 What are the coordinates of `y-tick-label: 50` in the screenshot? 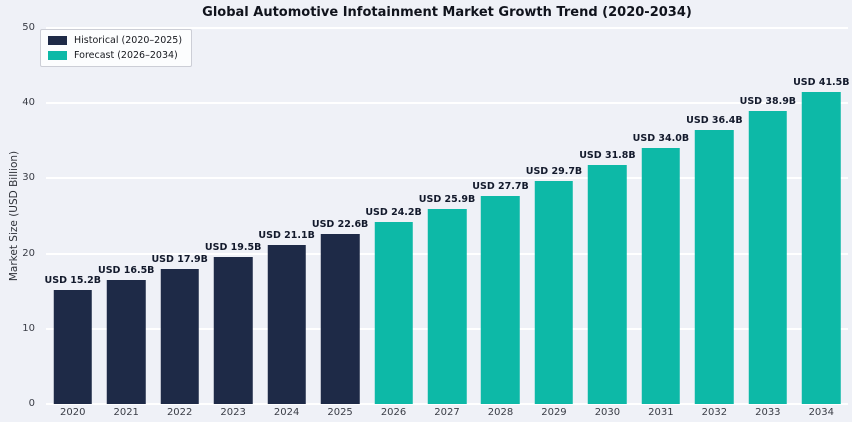 It's located at (28, 27).